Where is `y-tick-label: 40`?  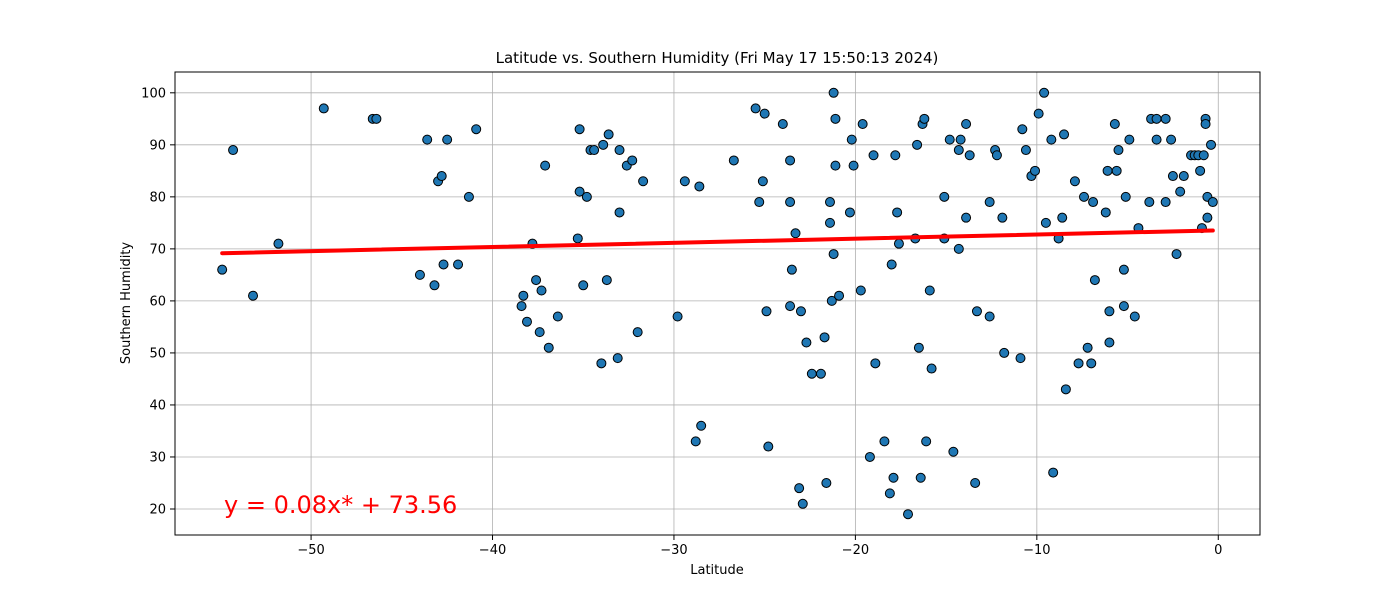 y-tick-label: 40 is located at coordinates (157, 405).